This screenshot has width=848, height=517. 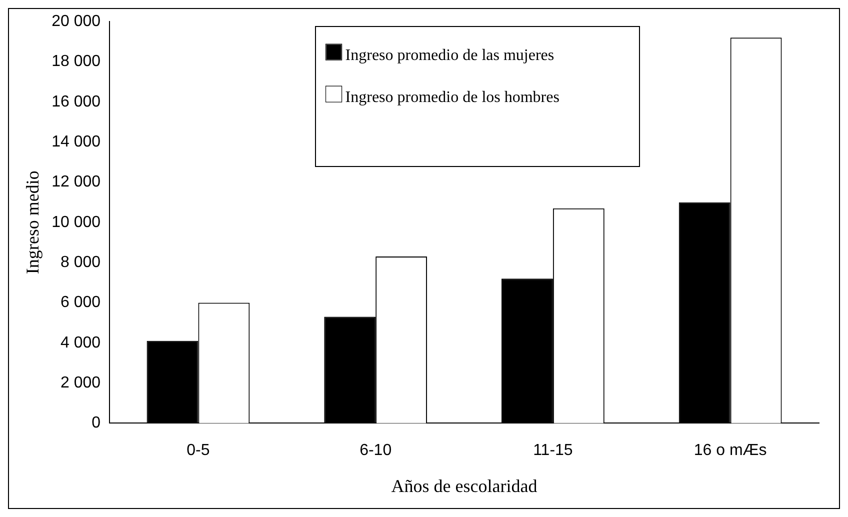 I want to click on y-tick-label: 2 000, so click(x=80, y=383).